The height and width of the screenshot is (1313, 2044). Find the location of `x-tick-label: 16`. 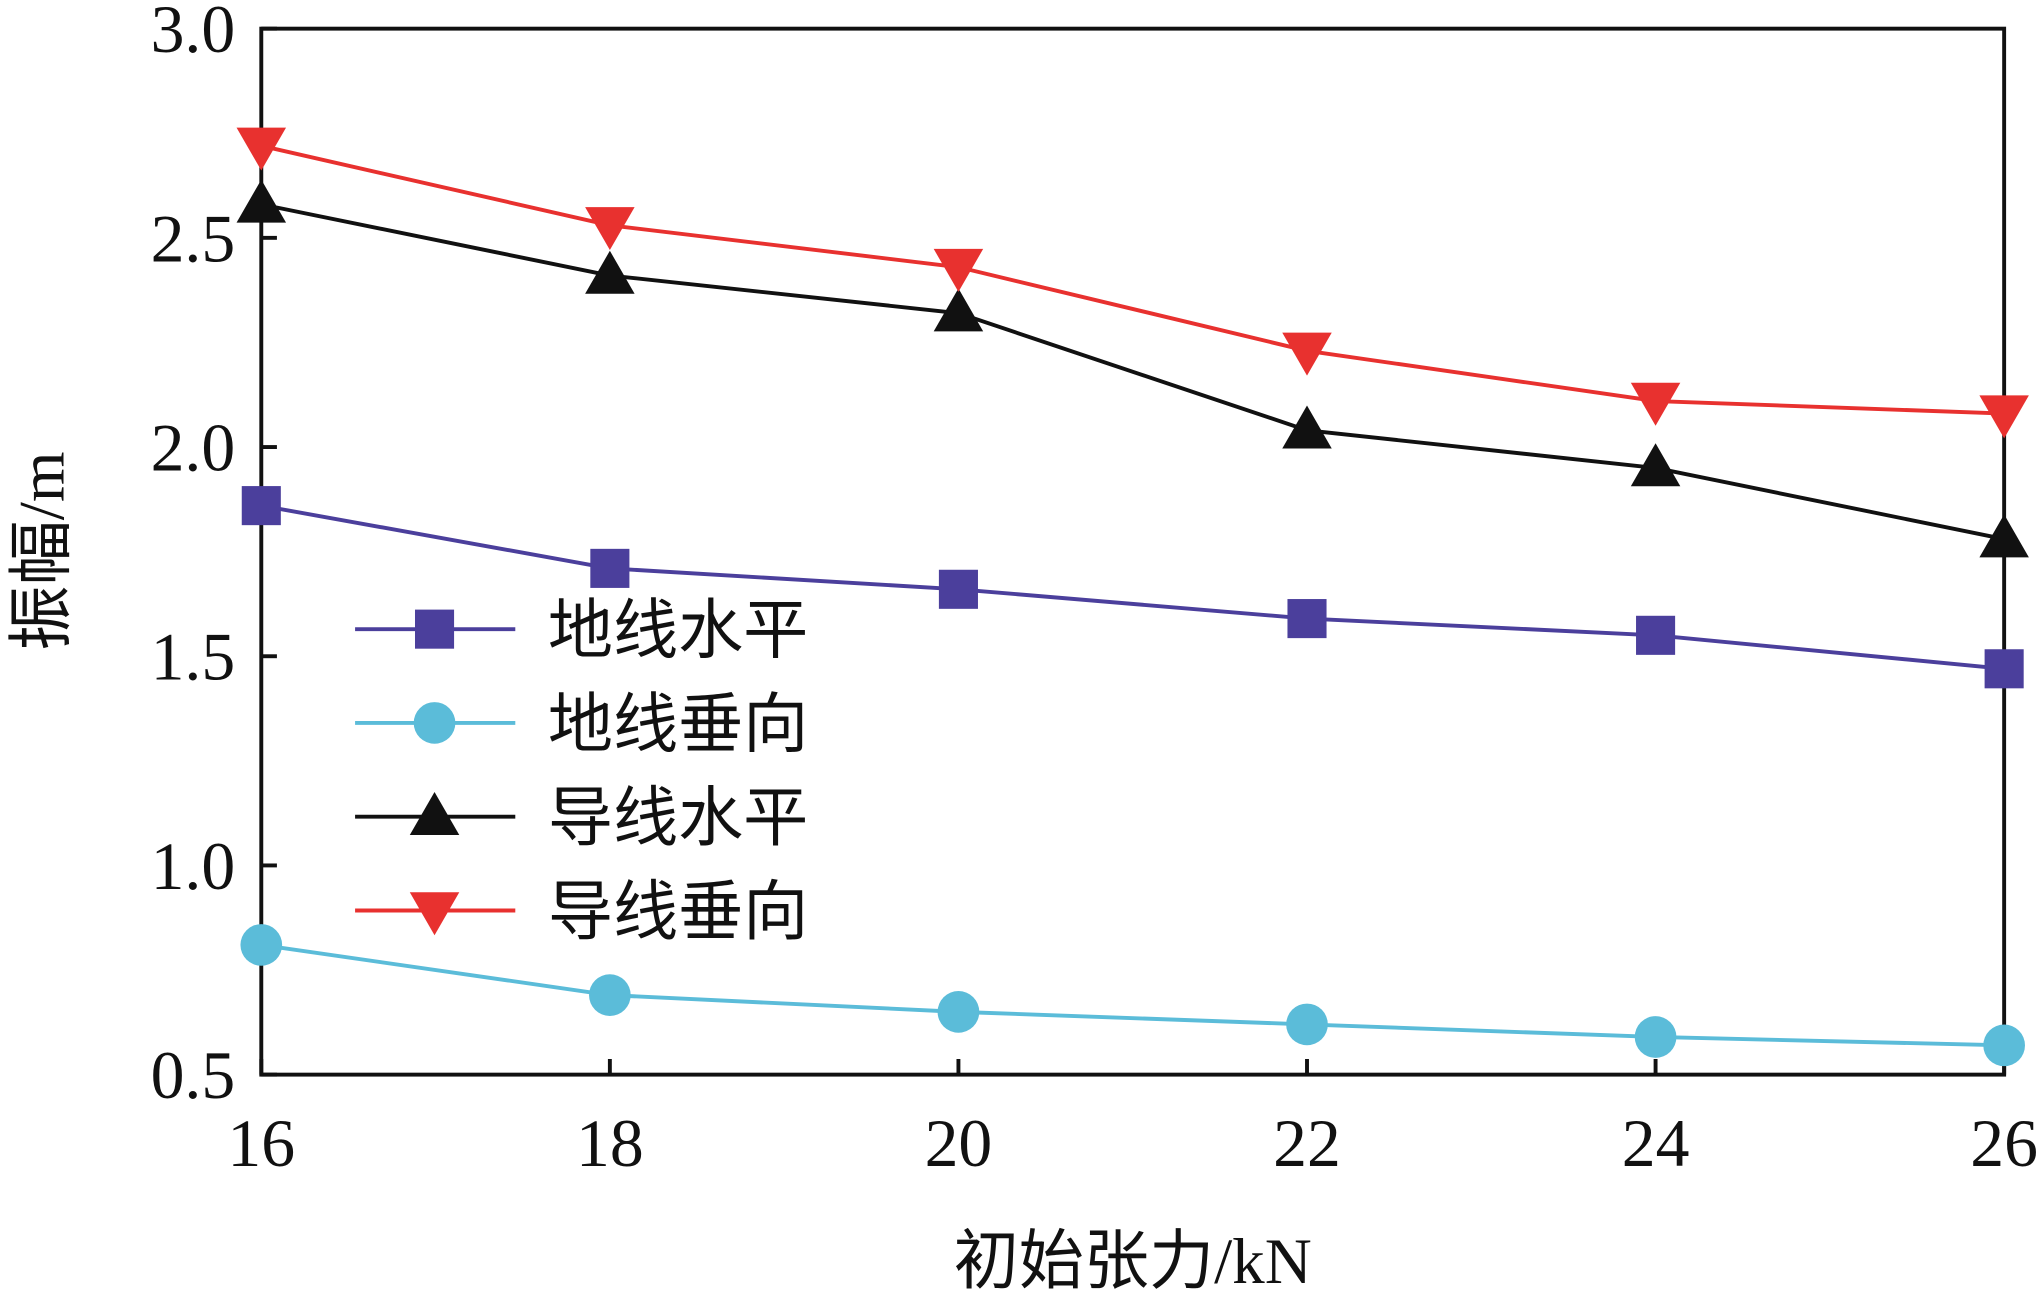

x-tick-label: 16 is located at coordinates (261, 1143).